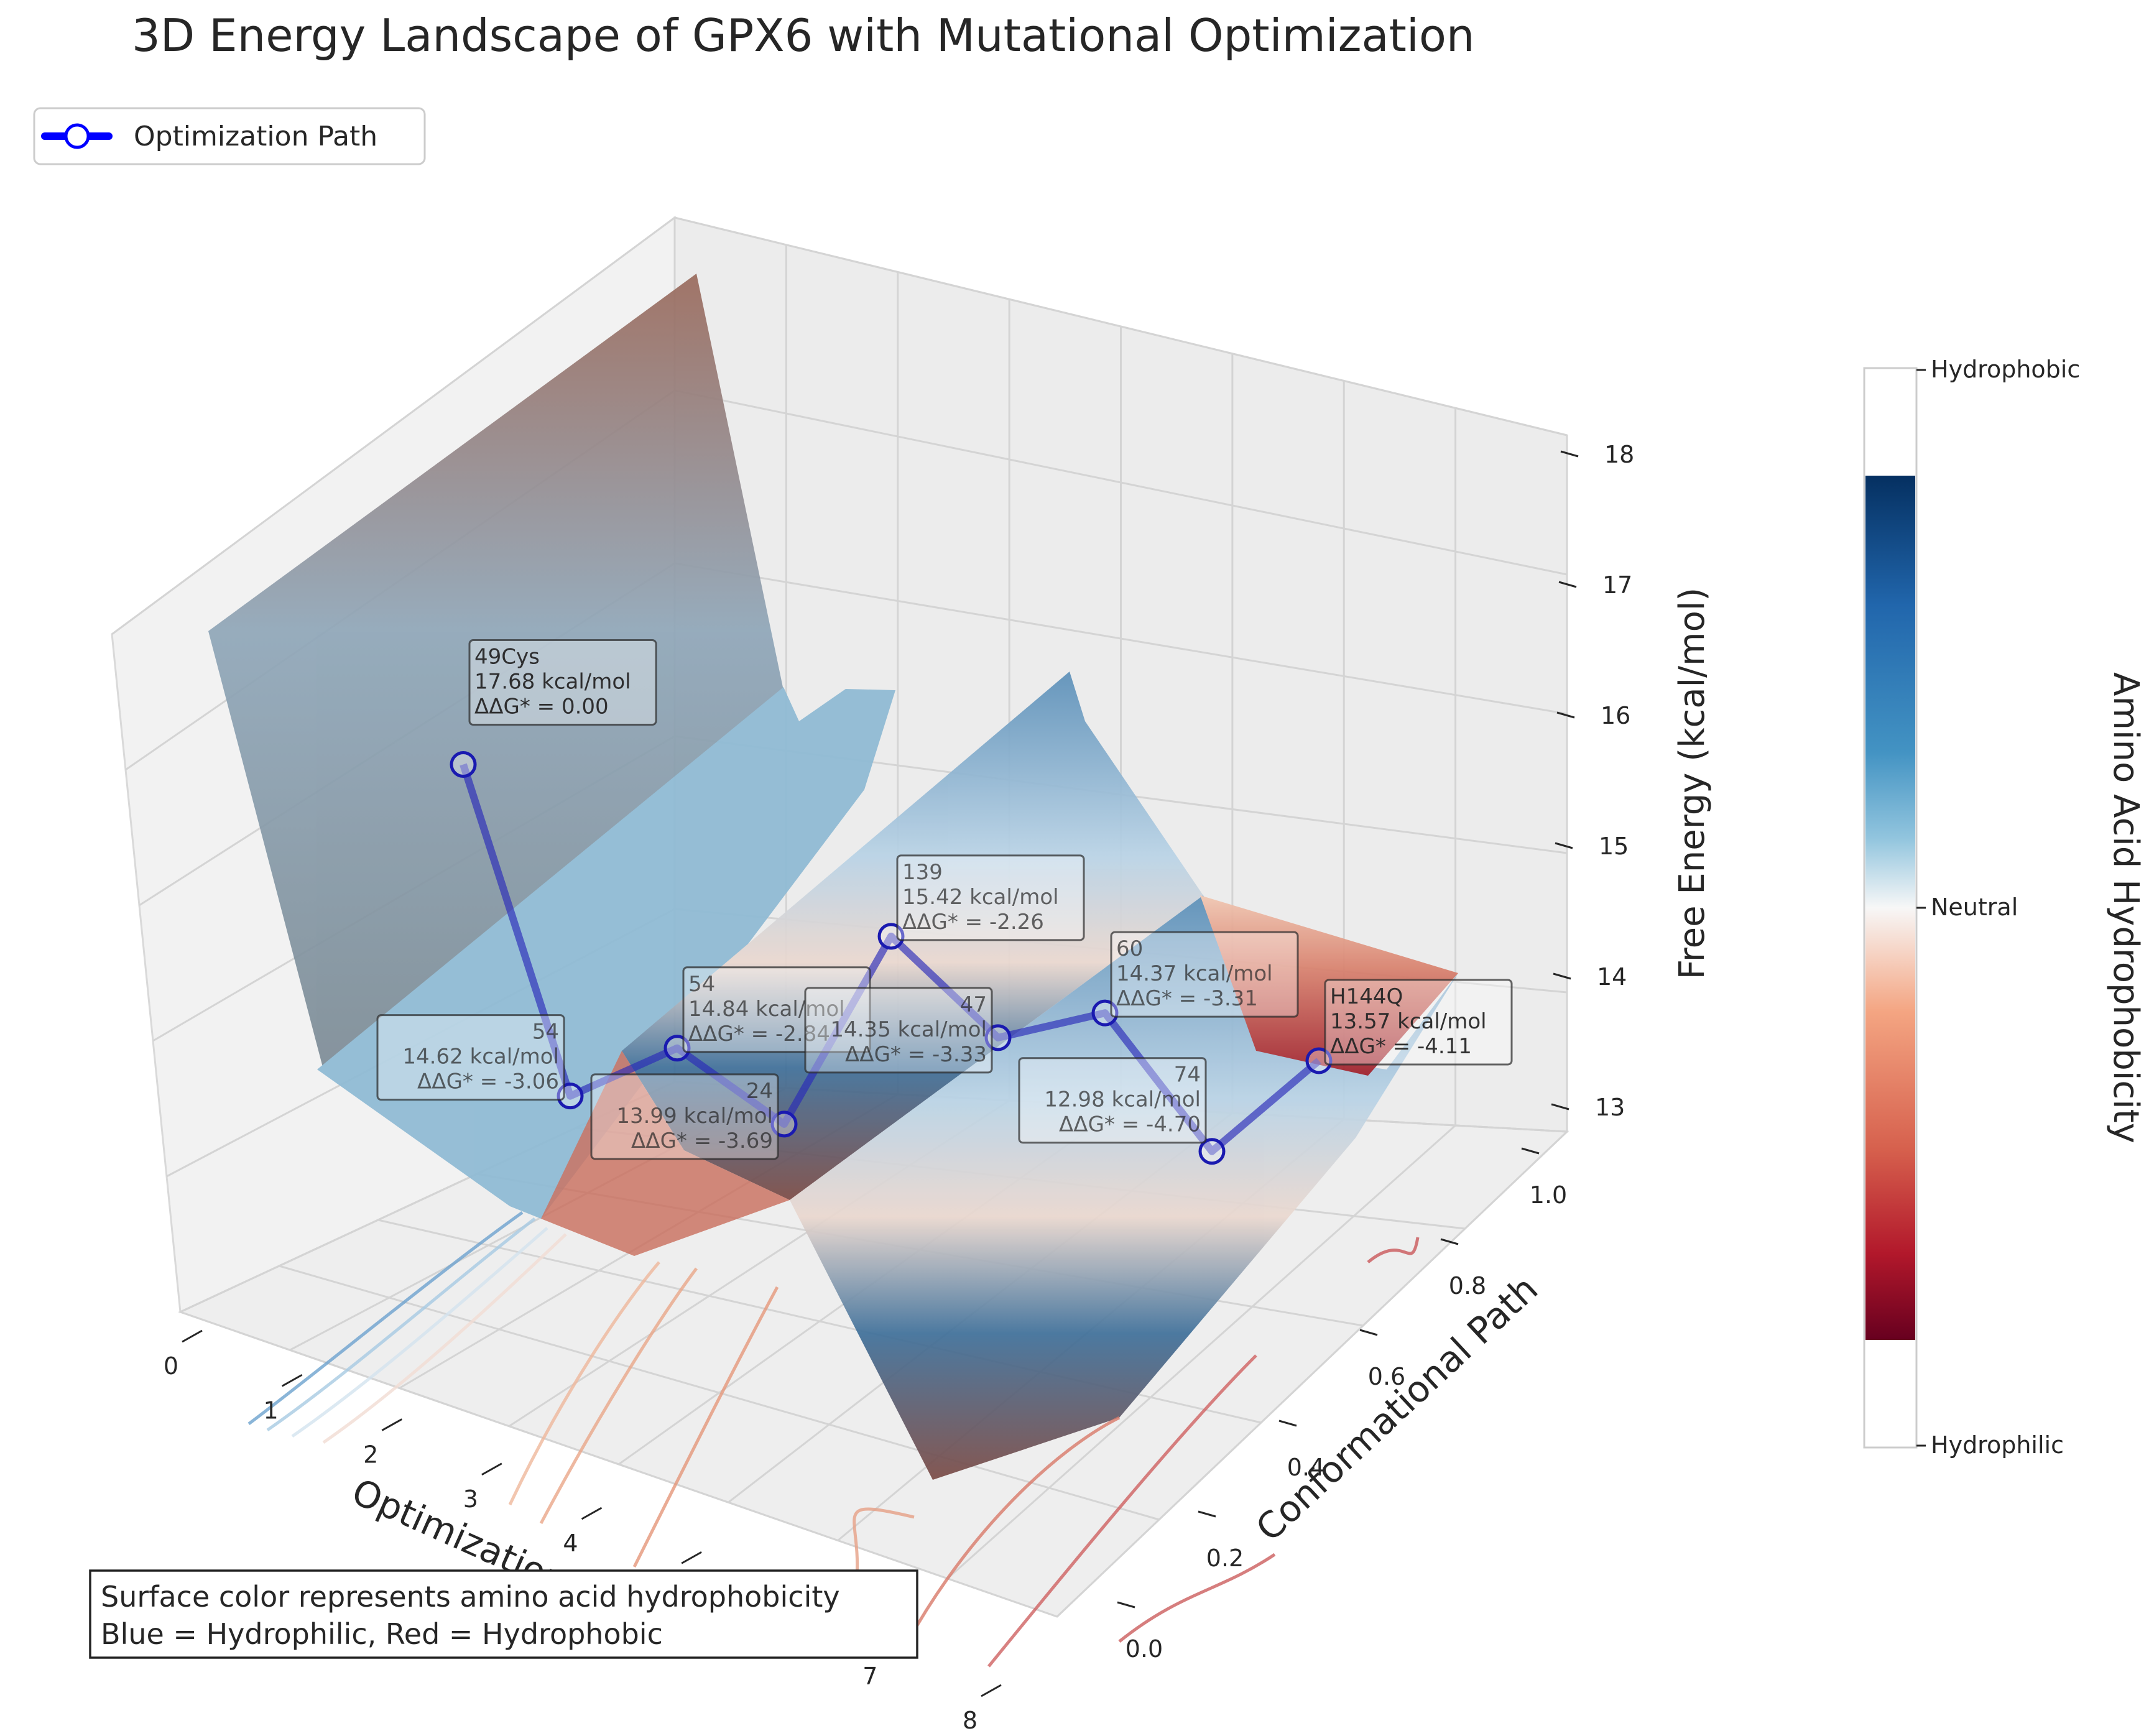 This screenshot has width=2154, height=1736. What do you see at coordinates (77, 136) in the screenshot?
I see `legend-marker-swatch` at bounding box center [77, 136].